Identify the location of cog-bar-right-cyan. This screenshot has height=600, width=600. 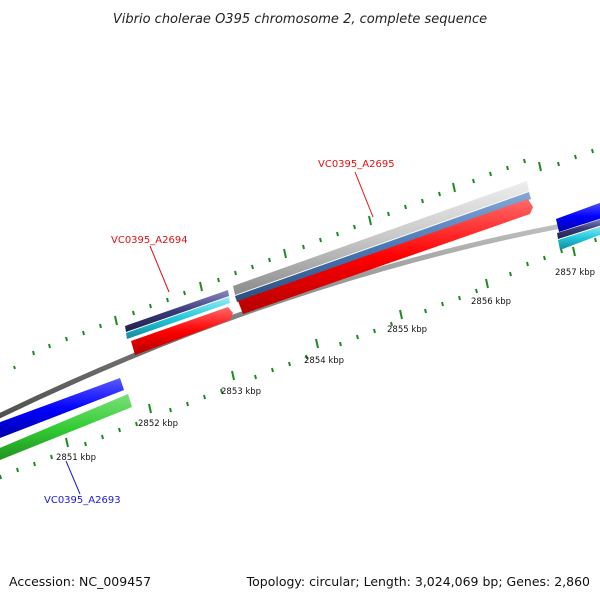
(579, 238).